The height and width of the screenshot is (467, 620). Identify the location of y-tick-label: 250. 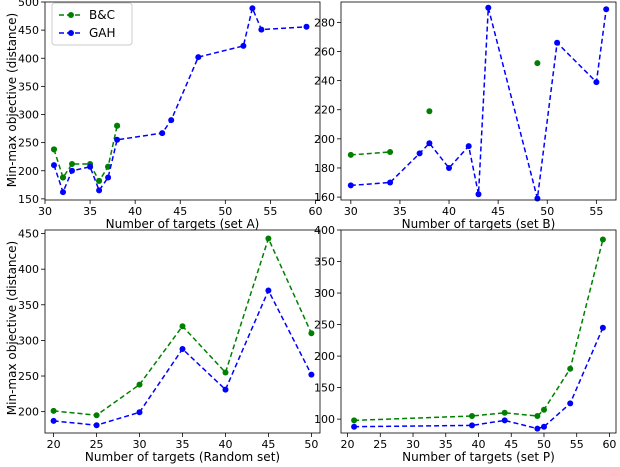
(324, 325).